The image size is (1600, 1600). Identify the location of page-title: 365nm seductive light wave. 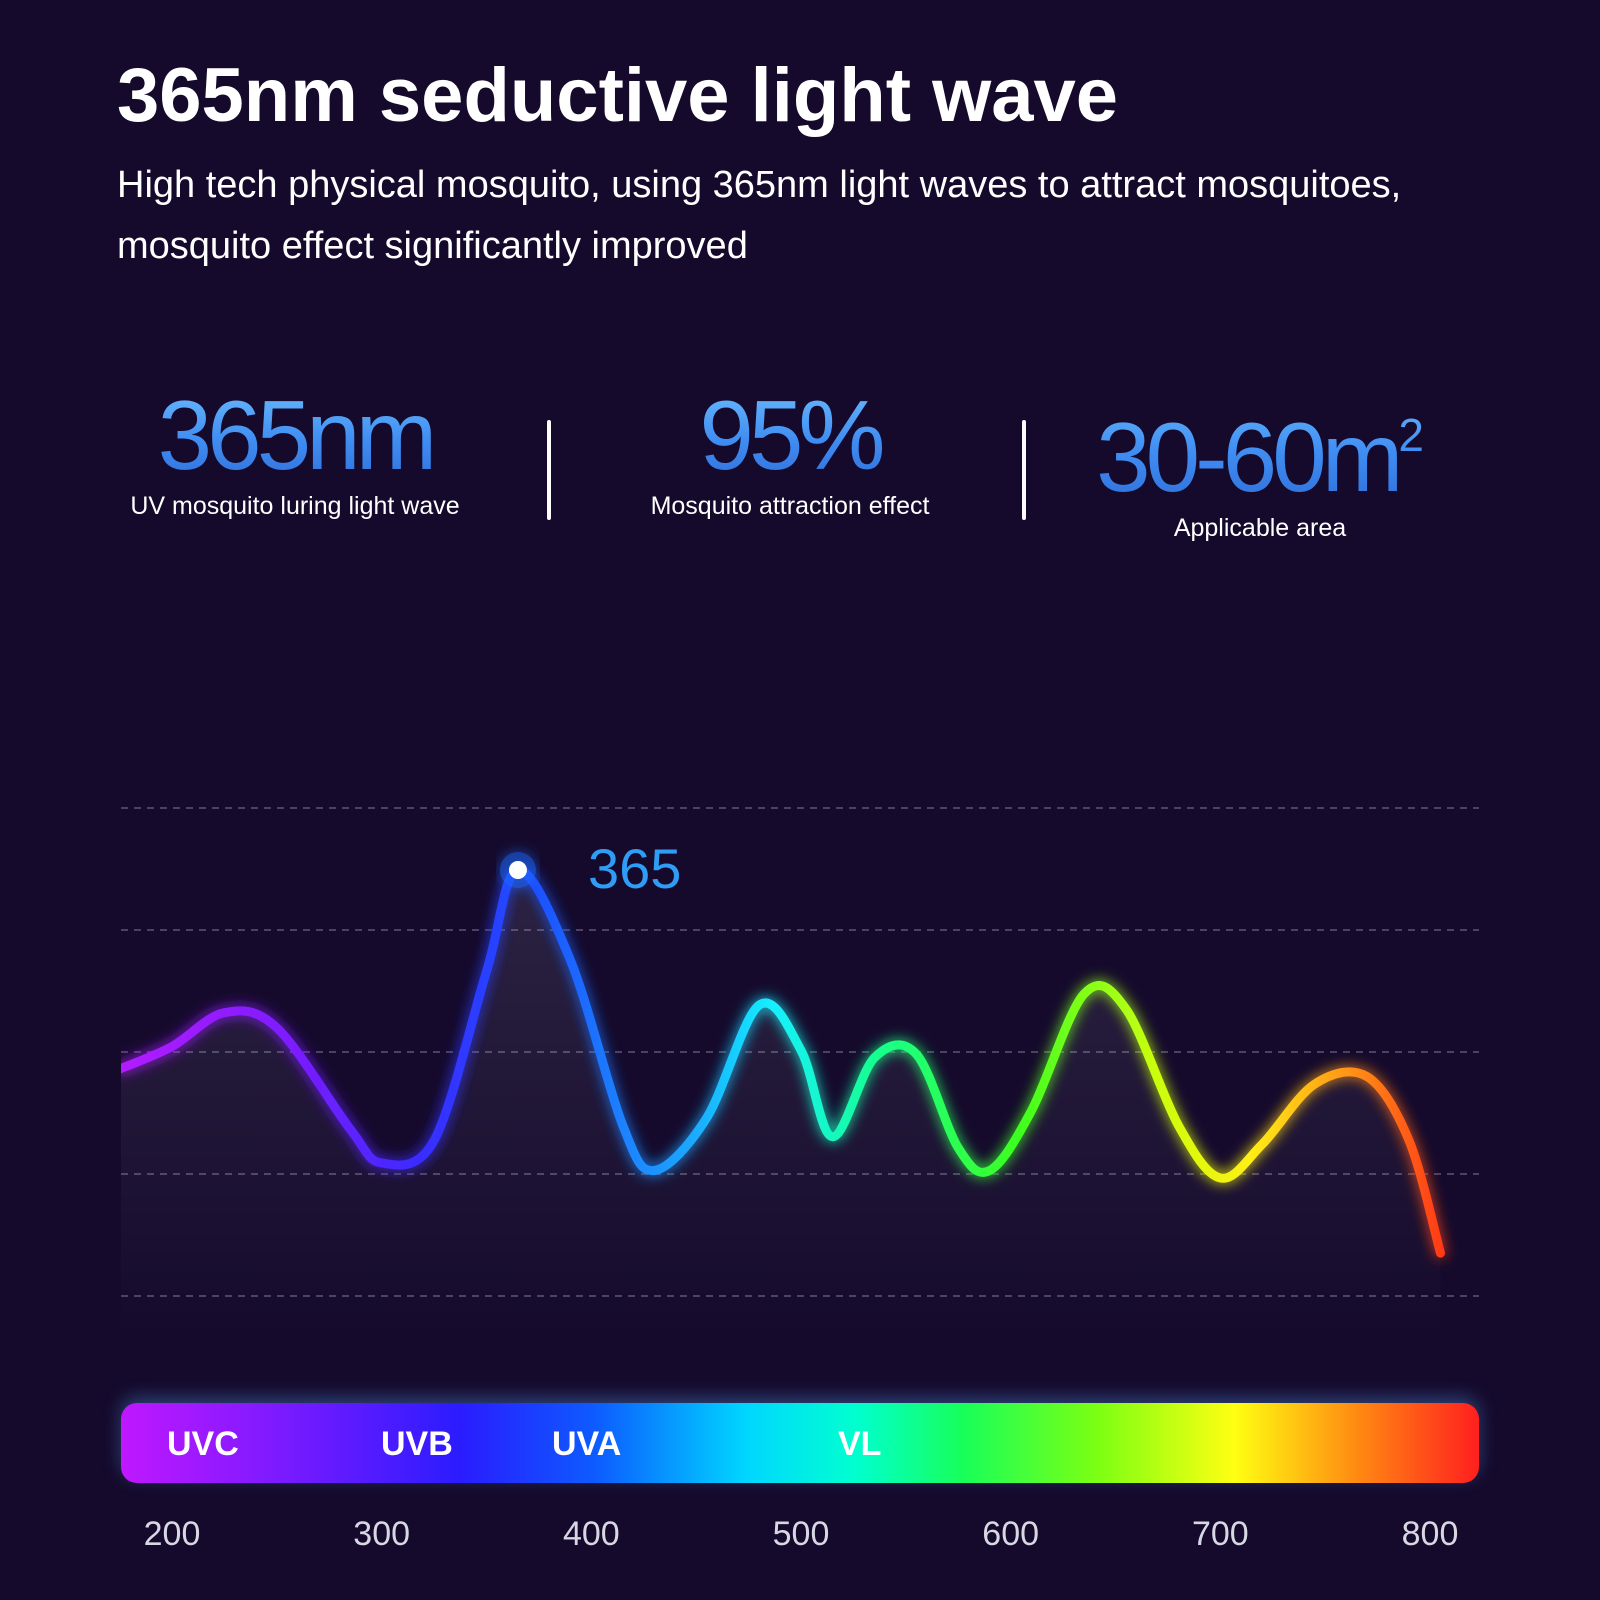
(618, 95).